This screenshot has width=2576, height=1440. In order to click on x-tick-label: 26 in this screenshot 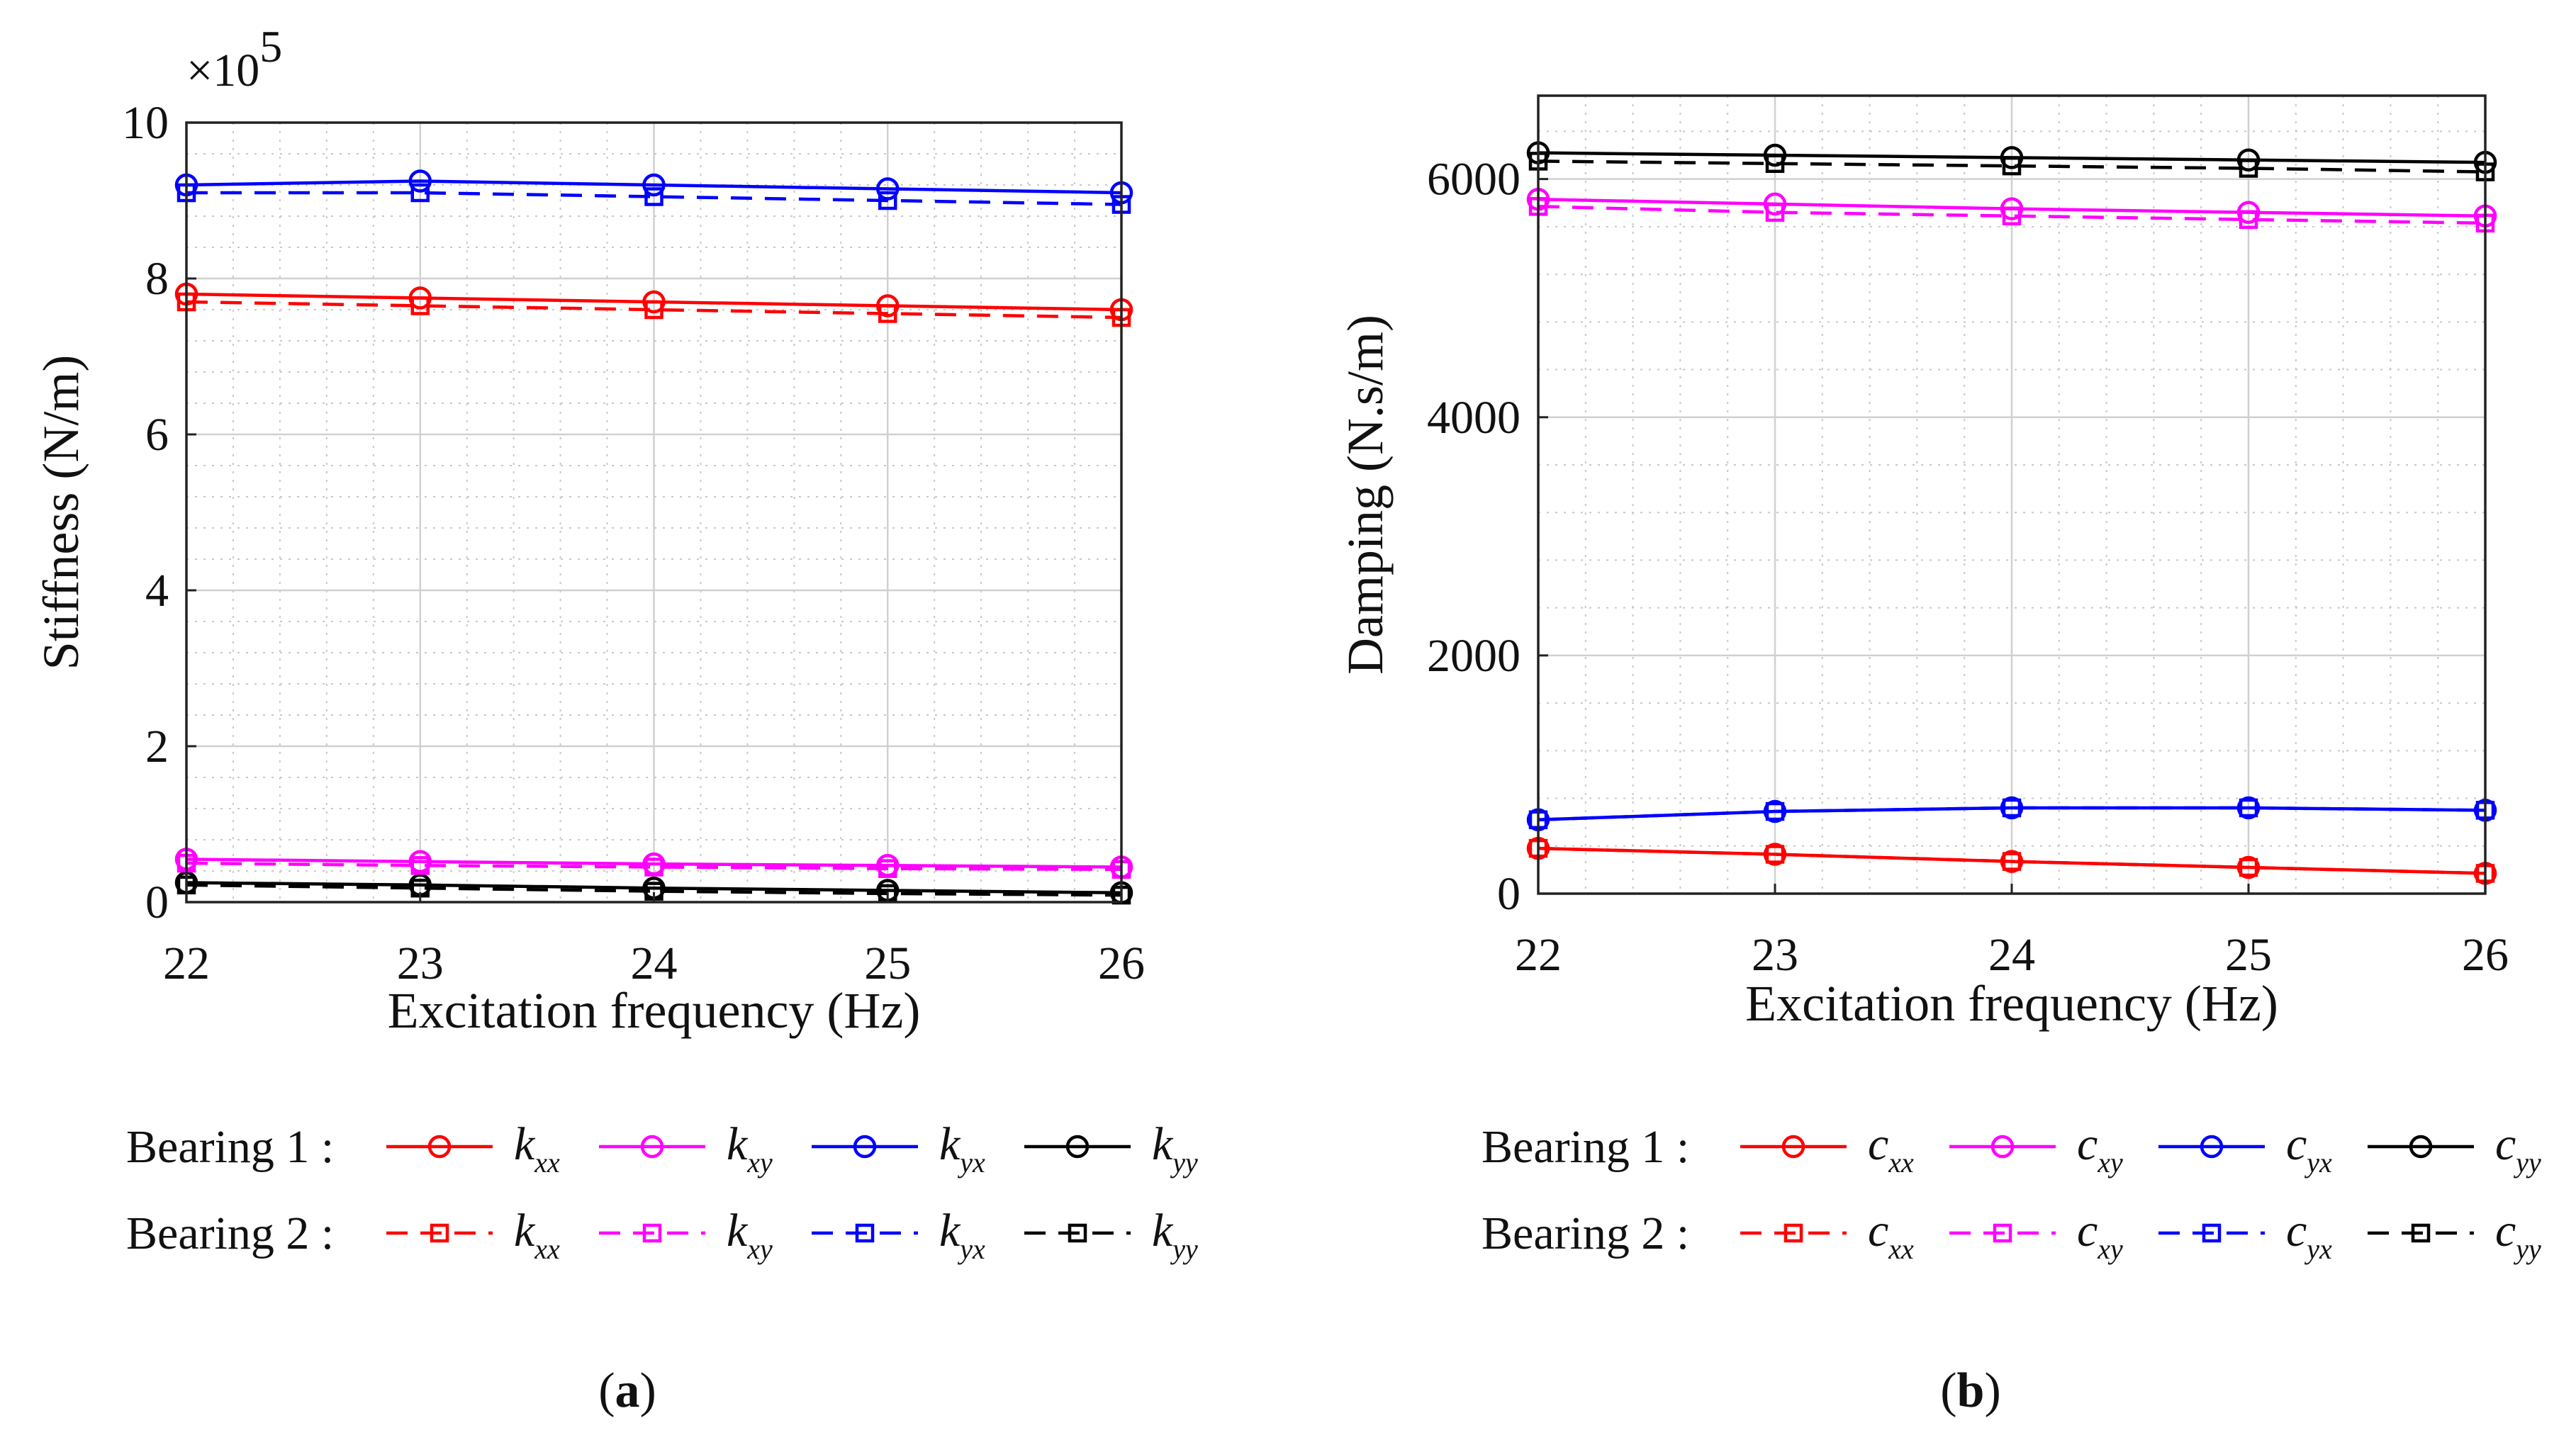, I will do `click(2485, 955)`.